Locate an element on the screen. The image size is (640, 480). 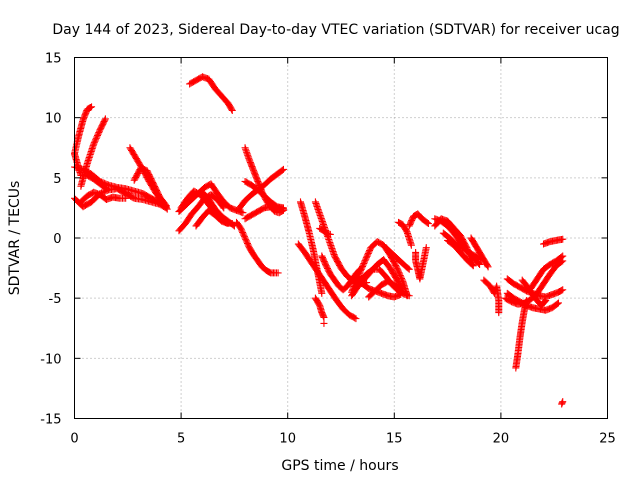
y-tick-label: -10 is located at coordinates (50, 359).